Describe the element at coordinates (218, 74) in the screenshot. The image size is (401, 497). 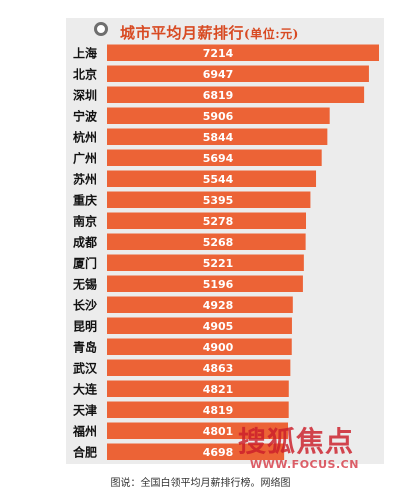
I see `data-label: 6947` at that location.